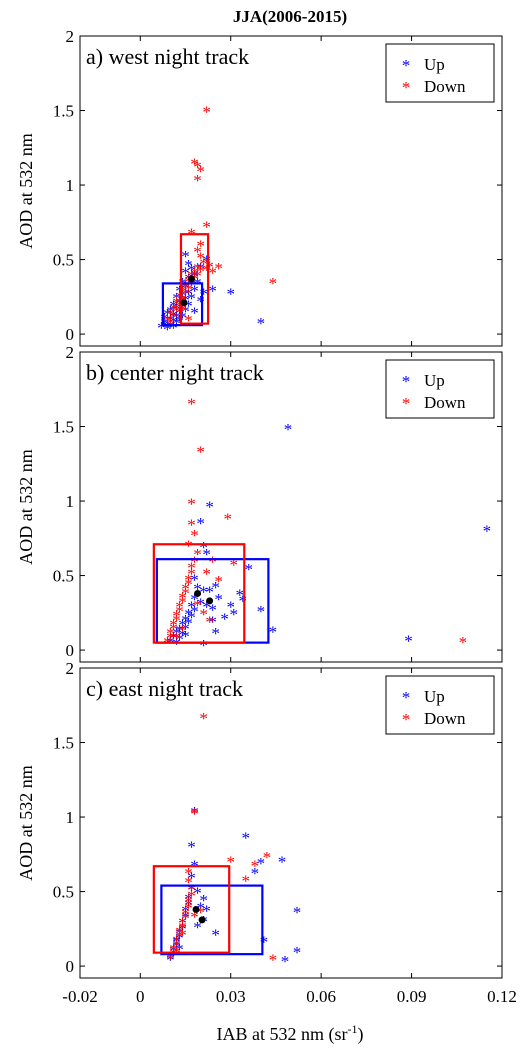 The width and height of the screenshot is (525, 1055). Describe the element at coordinates (289, 996) in the screenshot. I see `x-axis-tick-labels: -0.02 0 0.03 0.06 0.09 0.12` at that location.